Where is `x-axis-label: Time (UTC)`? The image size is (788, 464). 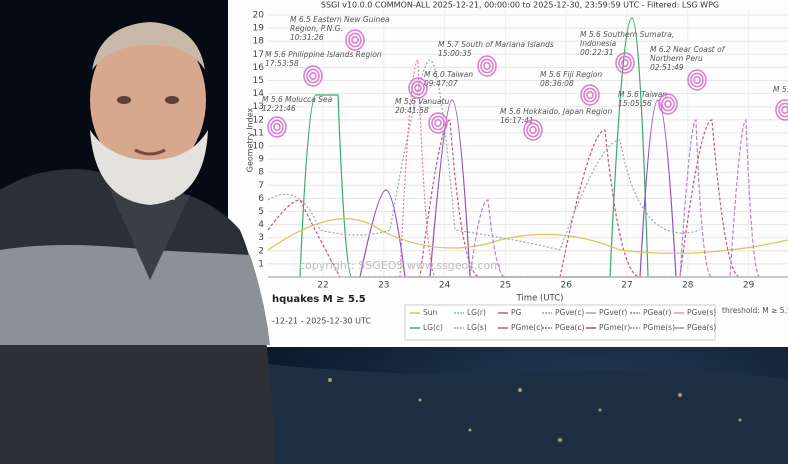 x-axis-label: Time (UTC) is located at coordinates (540, 299).